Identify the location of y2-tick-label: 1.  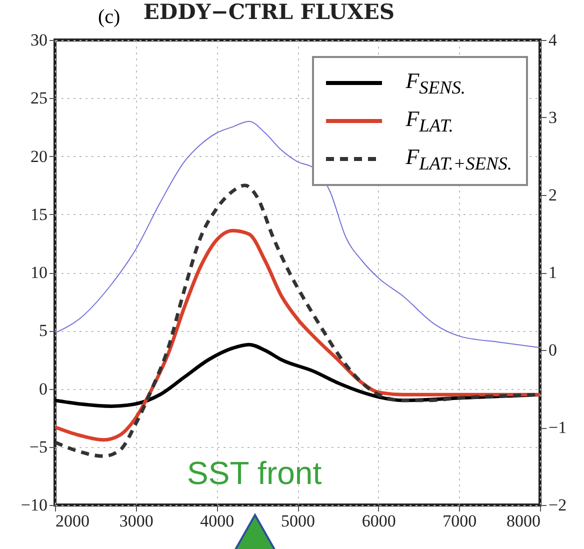
(552, 272).